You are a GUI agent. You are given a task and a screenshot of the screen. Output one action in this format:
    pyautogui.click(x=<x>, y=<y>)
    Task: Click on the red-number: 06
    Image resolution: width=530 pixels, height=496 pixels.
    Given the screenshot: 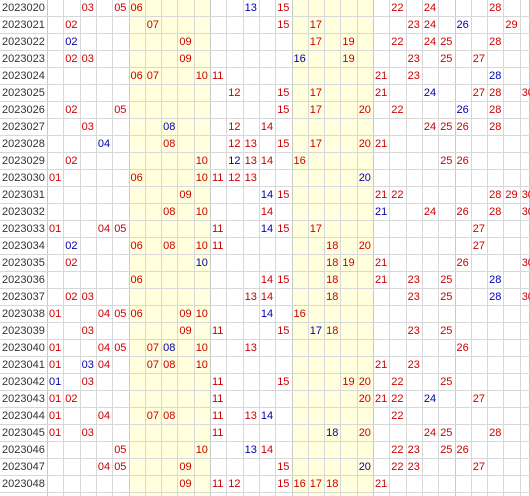 What is the action you would take?
    pyautogui.click(x=136, y=280)
    